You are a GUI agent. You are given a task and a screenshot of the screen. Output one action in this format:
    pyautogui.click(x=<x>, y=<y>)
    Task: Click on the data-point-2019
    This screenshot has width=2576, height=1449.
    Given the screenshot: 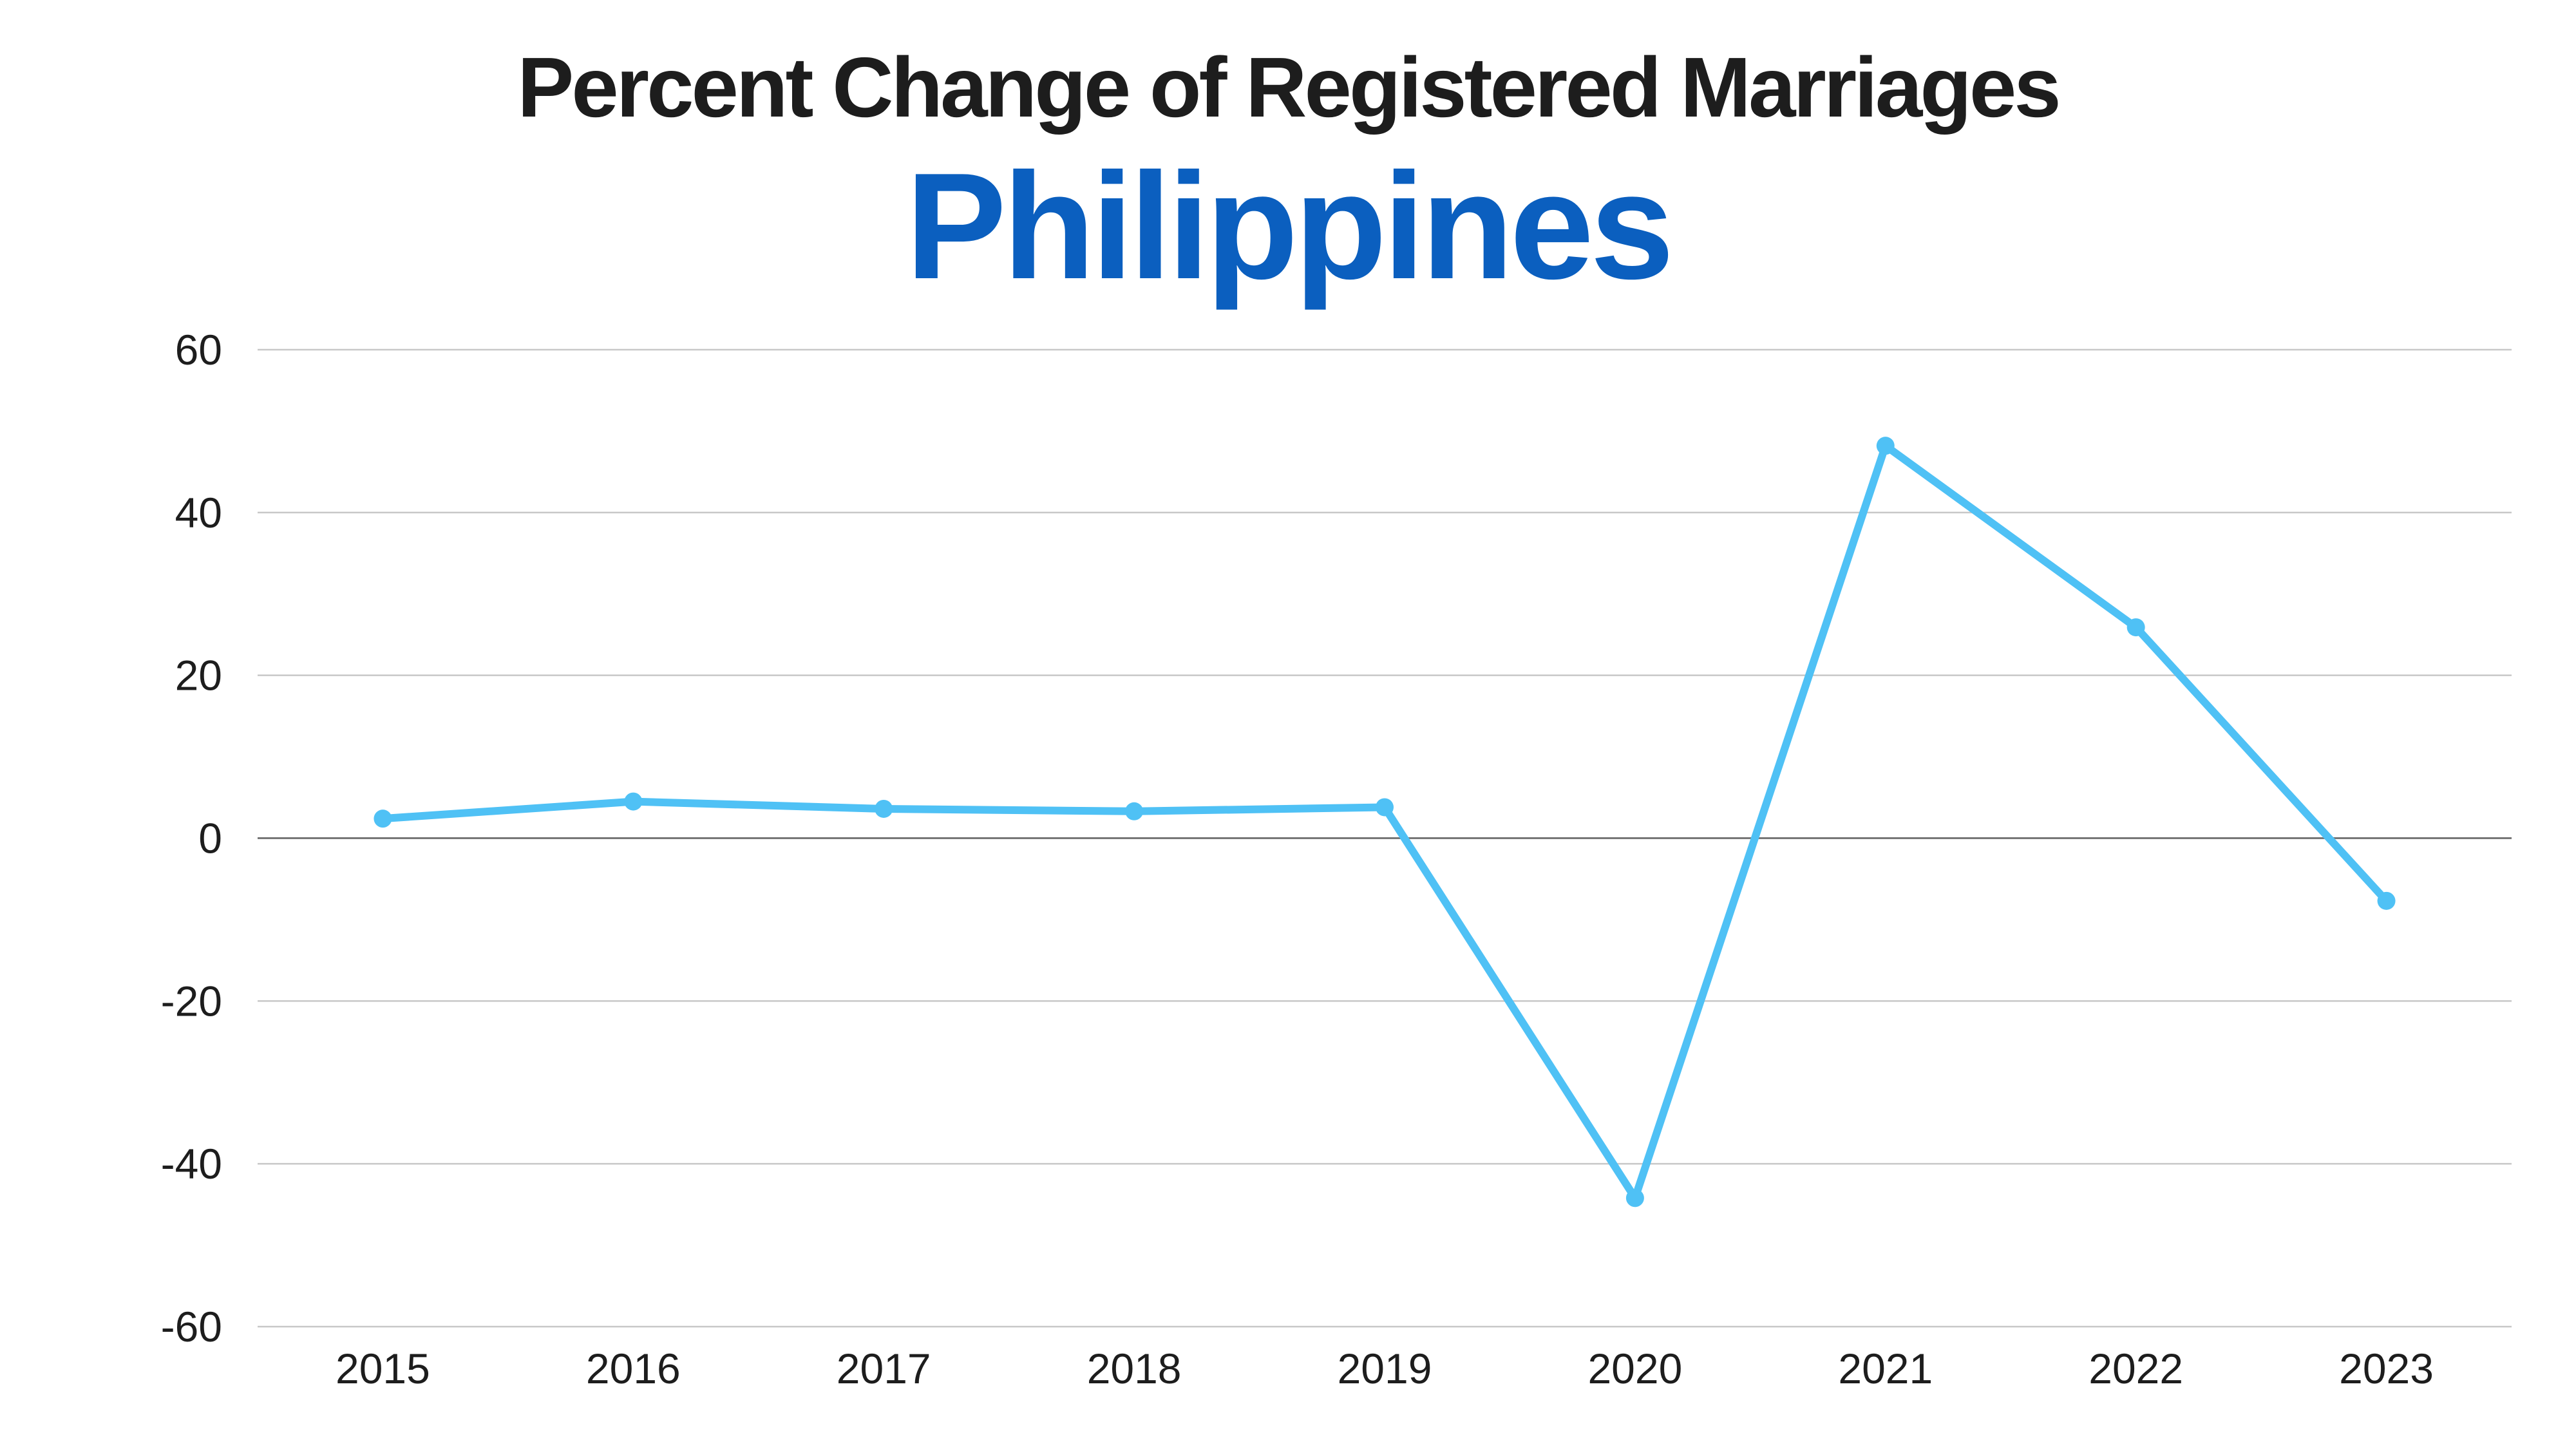 What is the action you would take?
    pyautogui.click(x=1385, y=808)
    